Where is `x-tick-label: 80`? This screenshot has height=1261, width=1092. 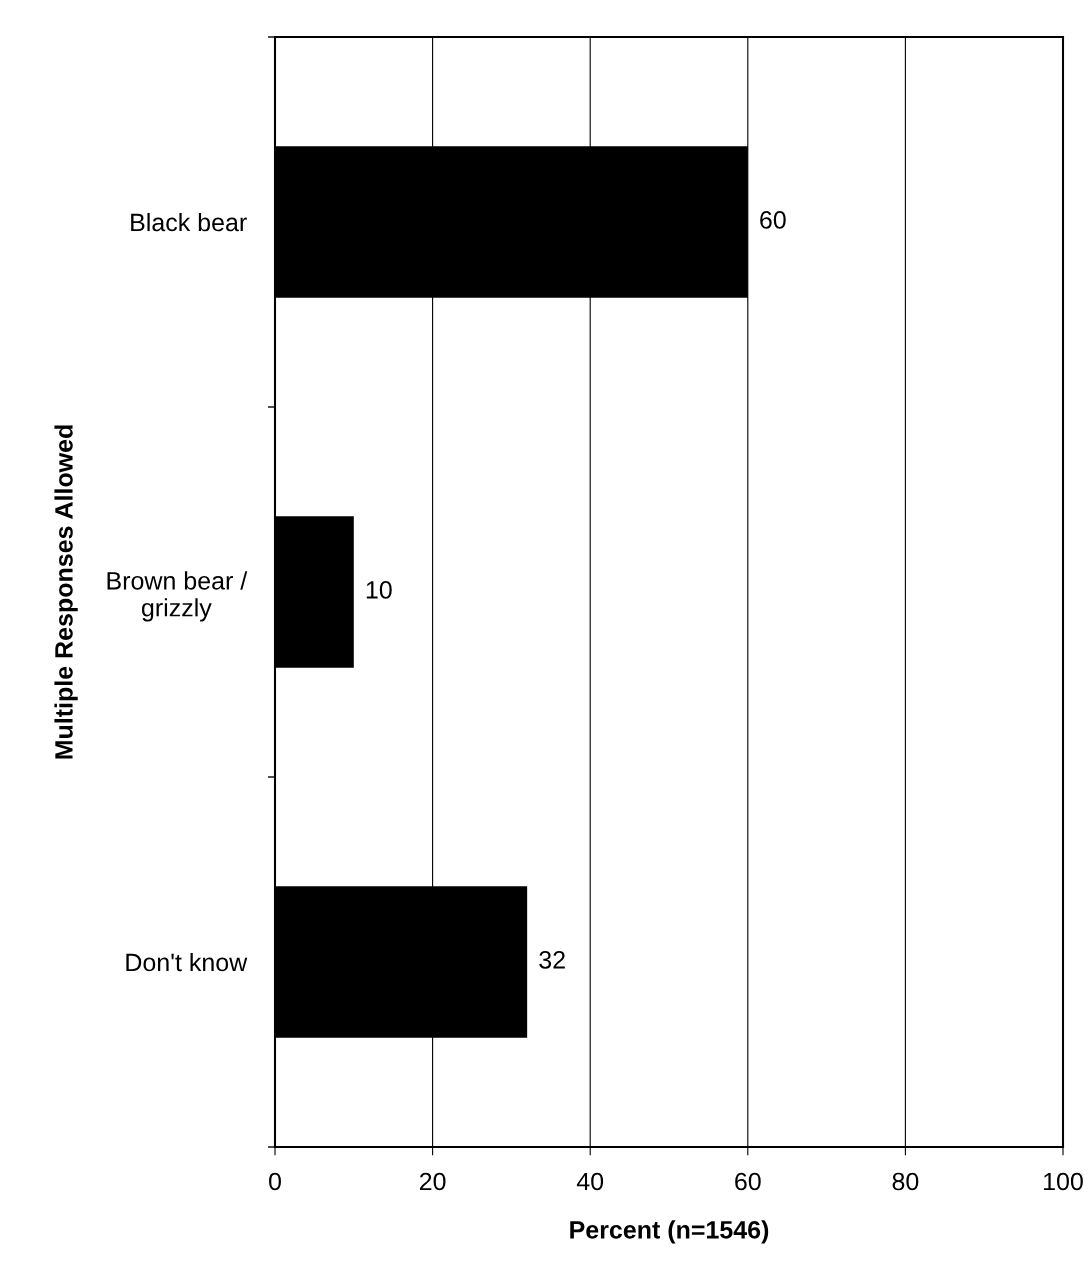 x-tick-label: 80 is located at coordinates (905, 1181).